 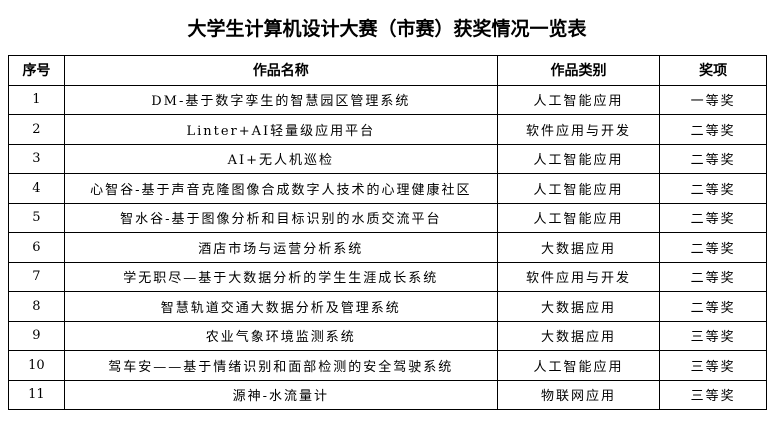 What do you see at coordinates (36, 70) in the screenshot?
I see `header-index: 序号` at bounding box center [36, 70].